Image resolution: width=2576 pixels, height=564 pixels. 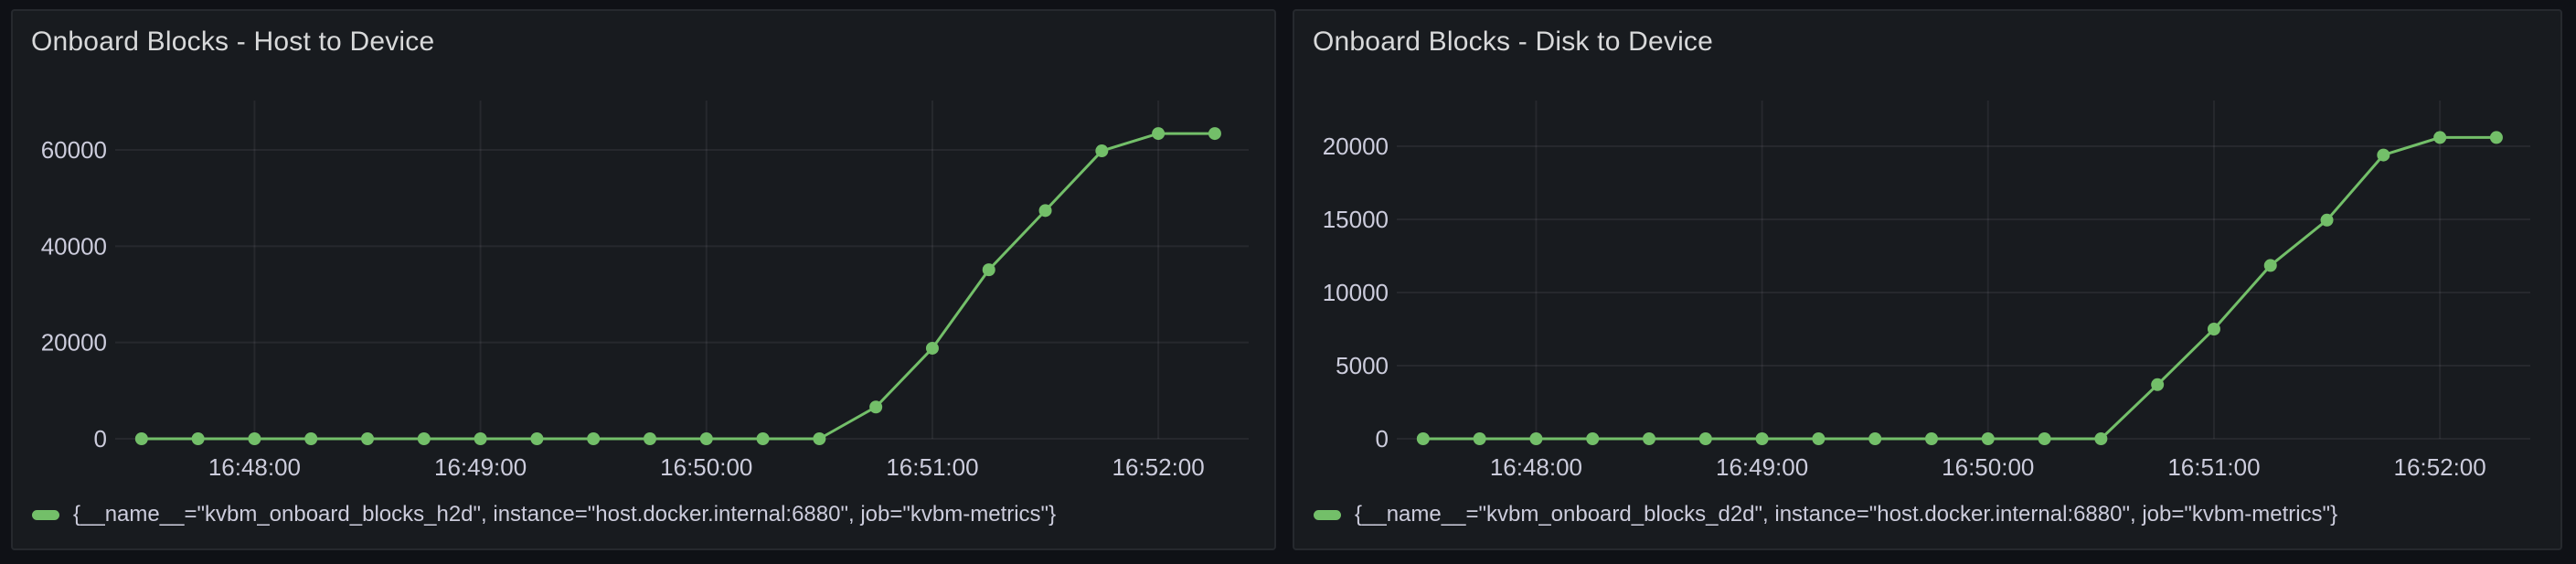 I want to click on y-axis-tick-label: 40000, so click(x=74, y=246).